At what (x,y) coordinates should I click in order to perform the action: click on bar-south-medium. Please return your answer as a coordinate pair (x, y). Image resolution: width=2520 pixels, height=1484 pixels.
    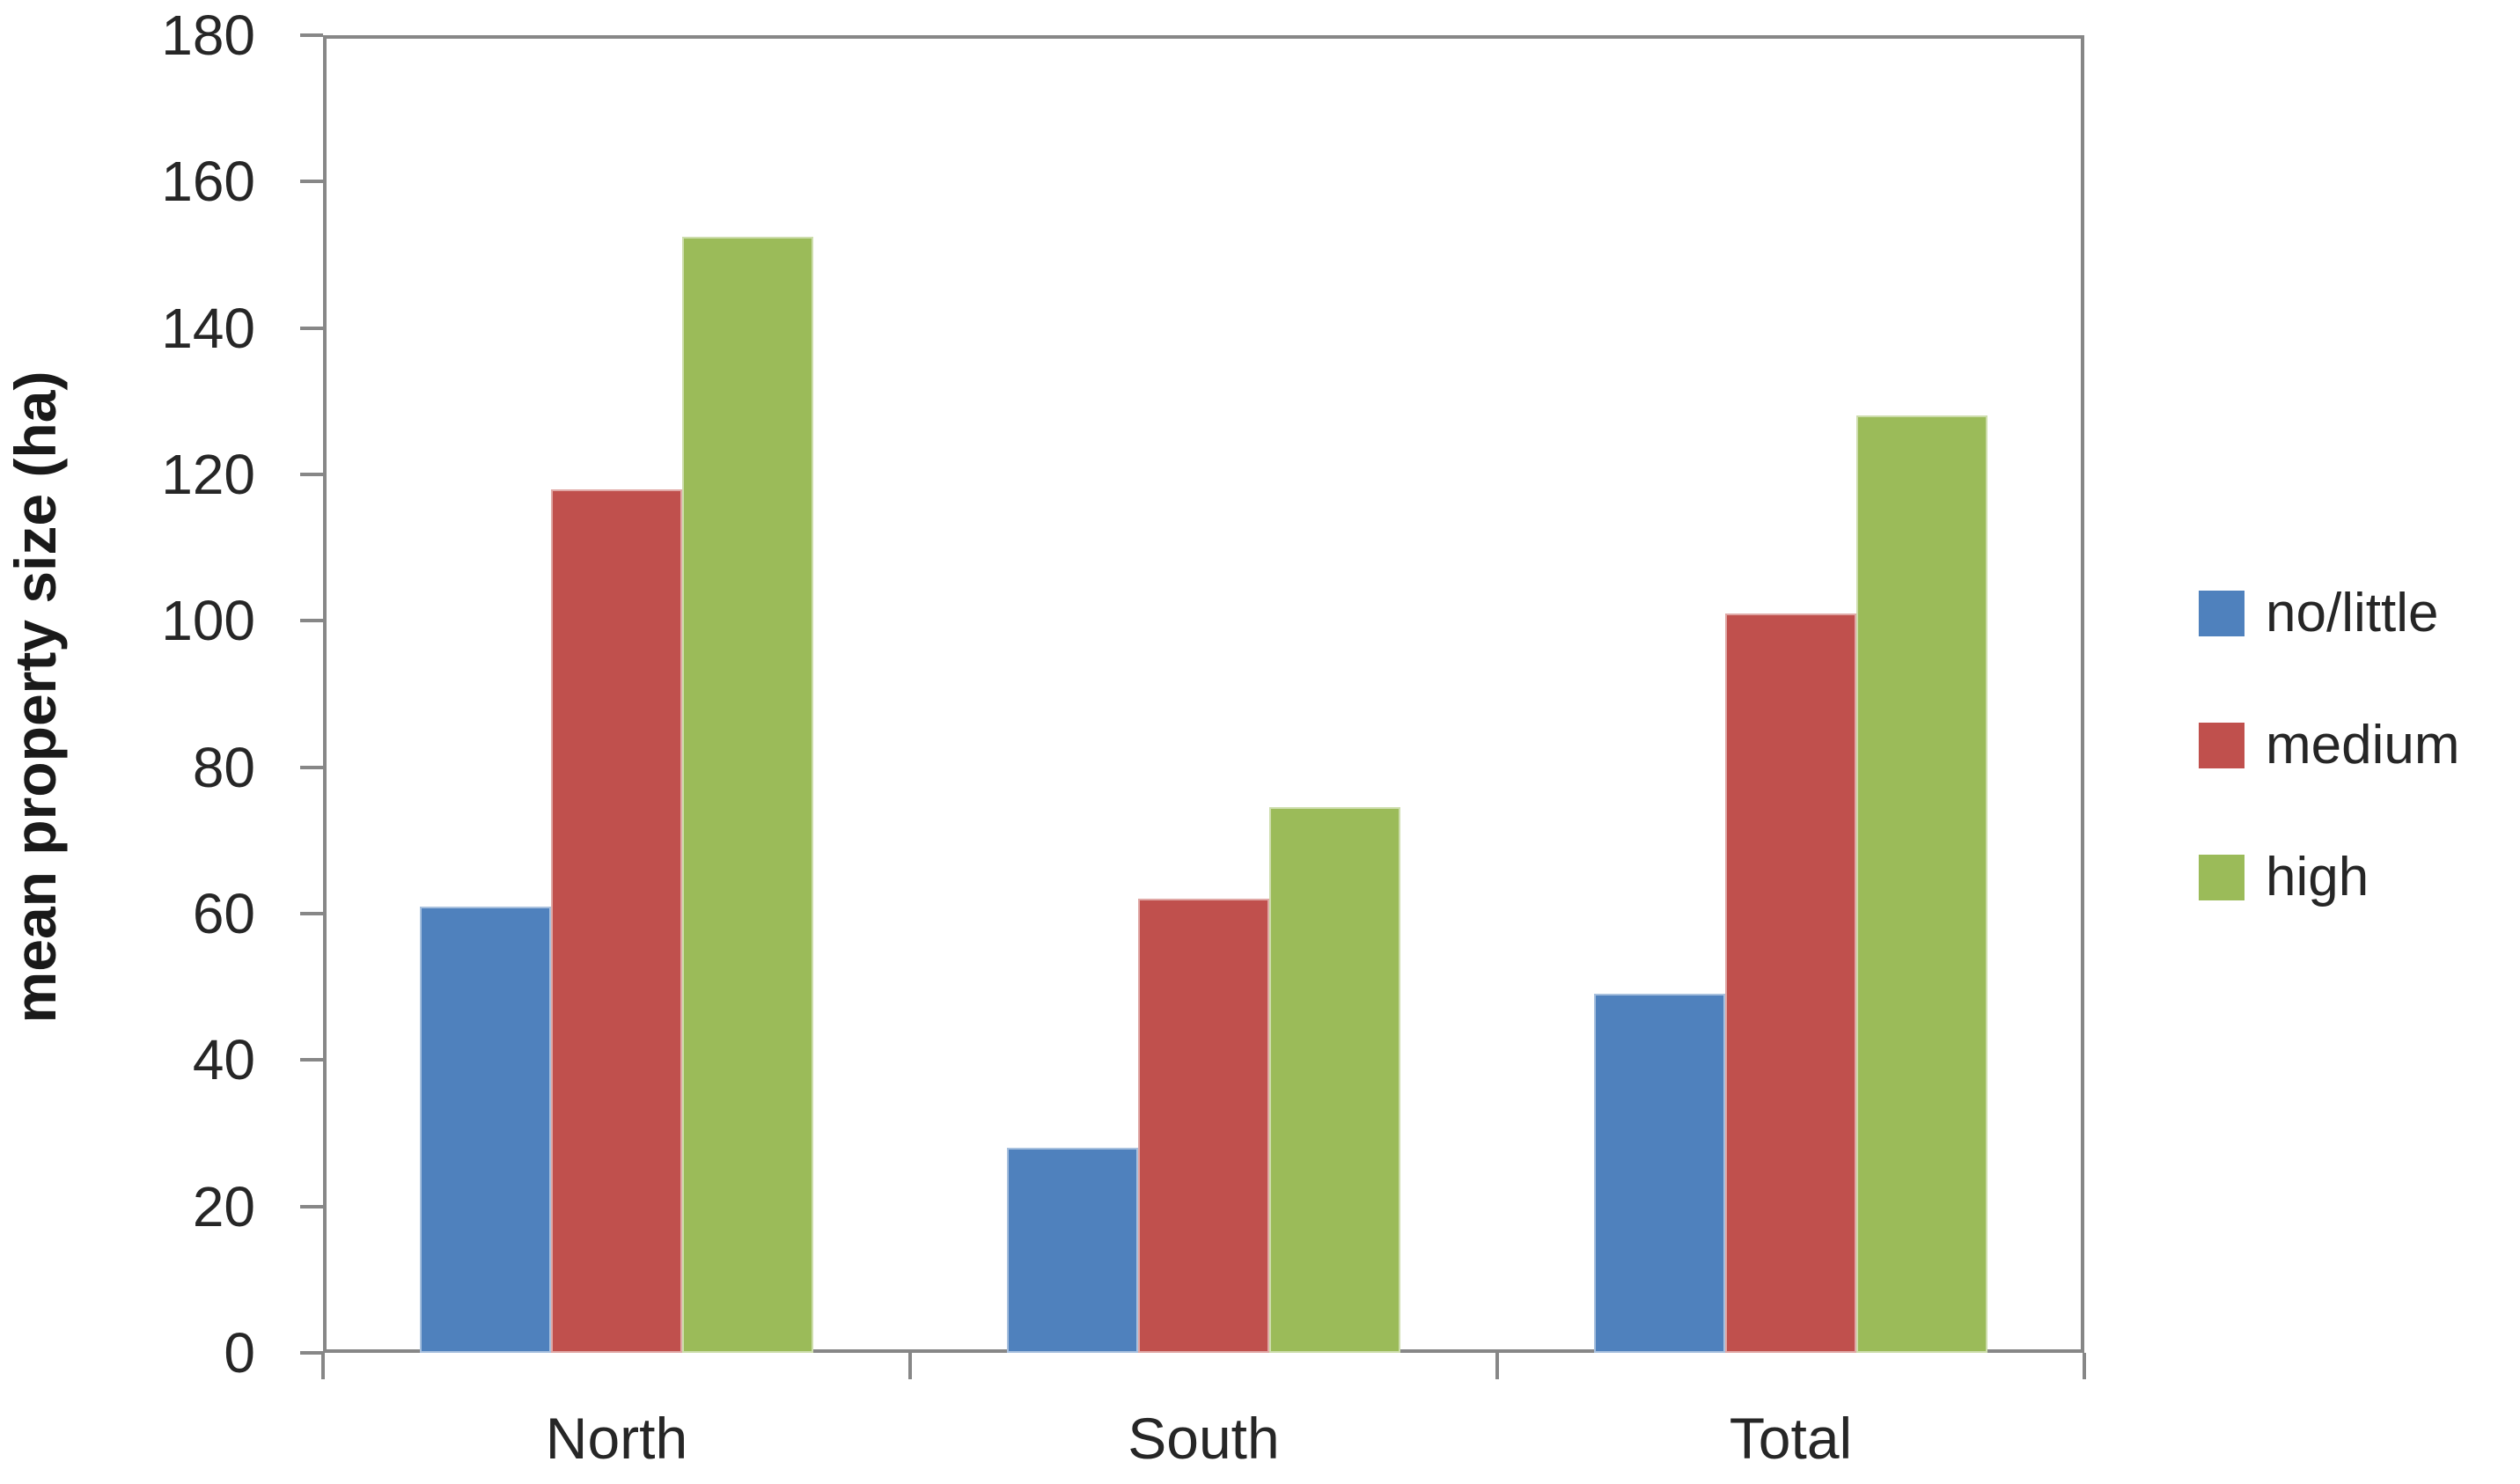
    Looking at the image, I should click on (1203, 1126).